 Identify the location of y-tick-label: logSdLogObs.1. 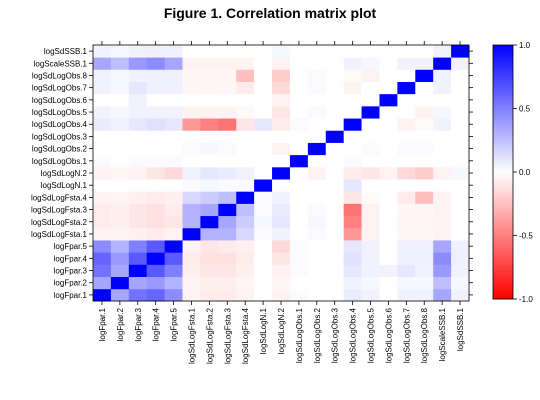
(60, 161).